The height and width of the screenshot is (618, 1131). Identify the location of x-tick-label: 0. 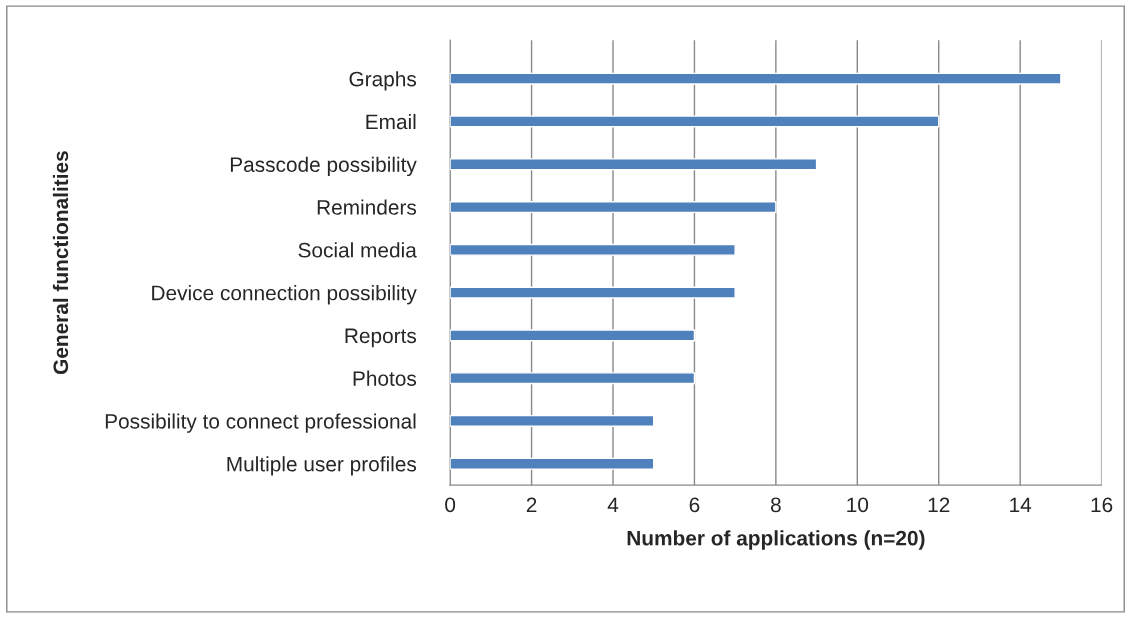
(450, 505).